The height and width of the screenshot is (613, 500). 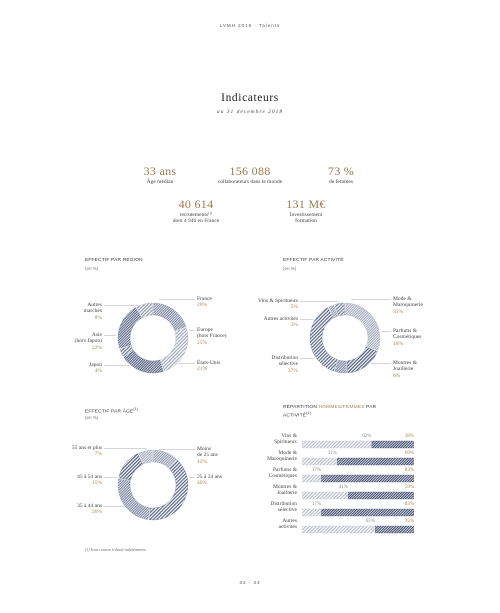 What do you see at coordinates (109, 412) in the screenshot?
I see `chart-title-text: EFFECTIF PAR ÂGE` at bounding box center [109, 412].